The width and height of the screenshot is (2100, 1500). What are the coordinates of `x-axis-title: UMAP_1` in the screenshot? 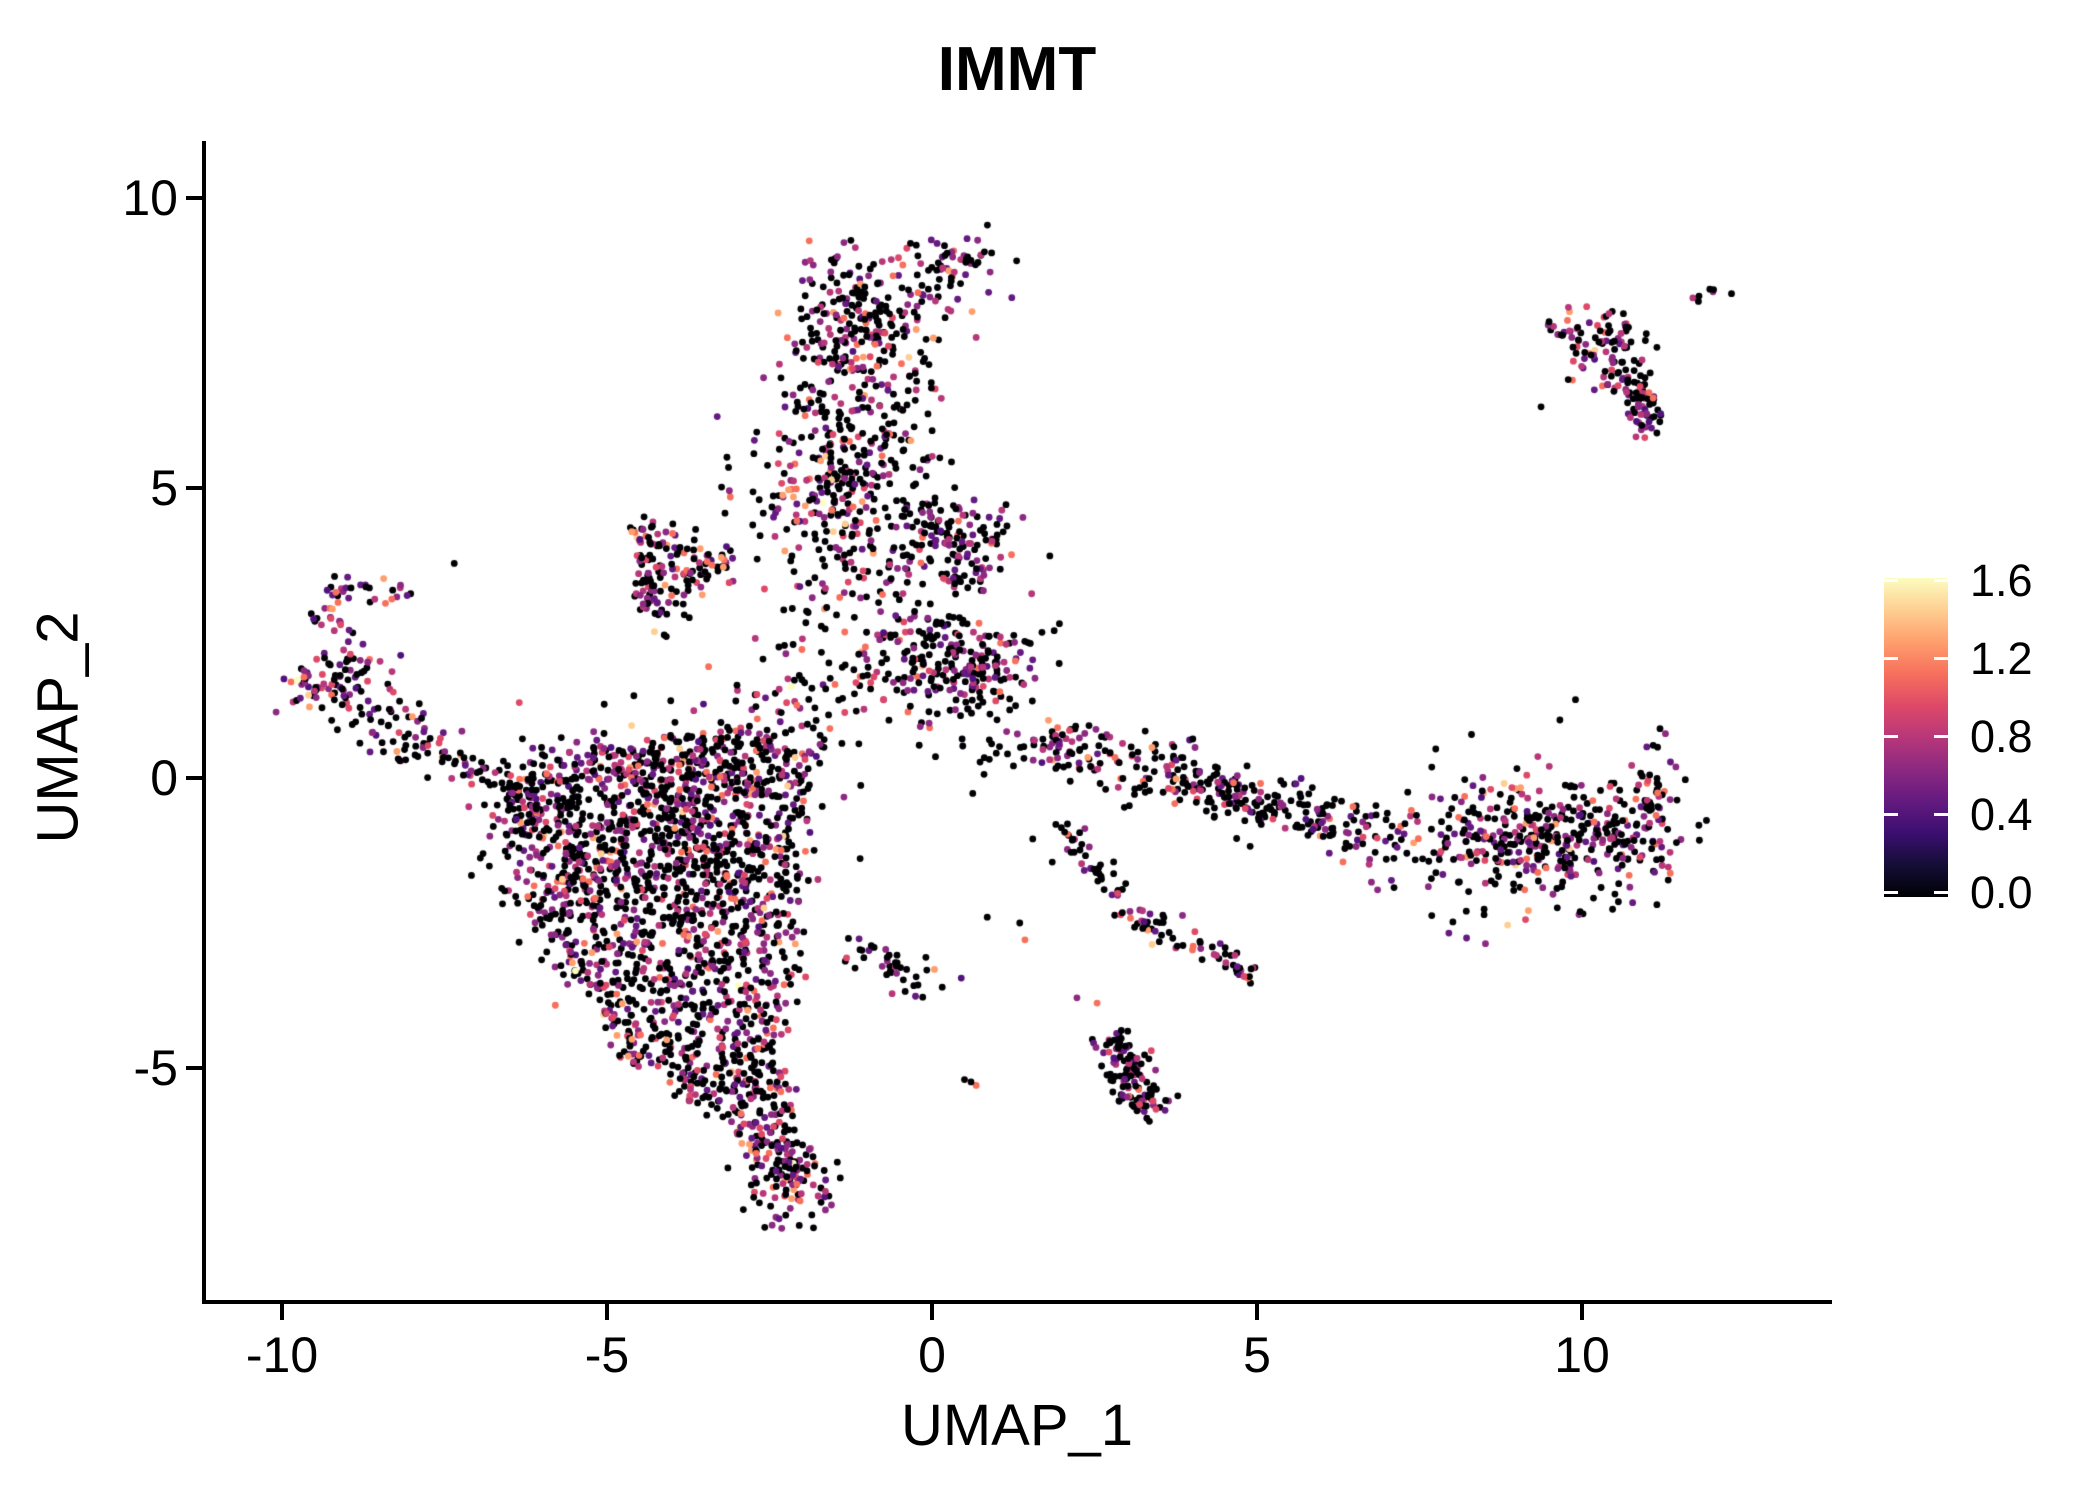 It's located at (1017, 1425).